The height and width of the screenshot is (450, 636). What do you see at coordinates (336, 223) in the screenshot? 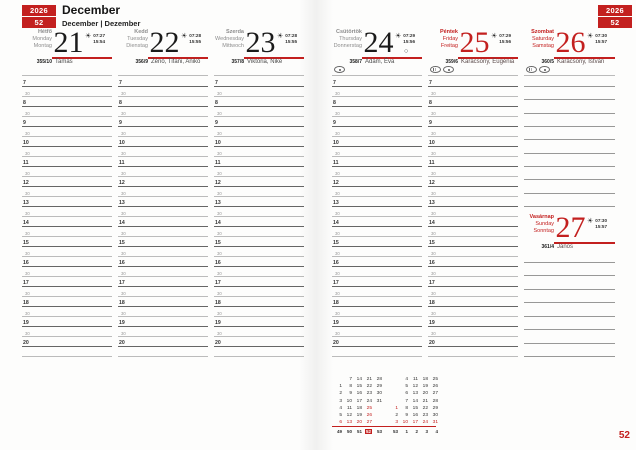
I see `hour-label: 14` at bounding box center [336, 223].